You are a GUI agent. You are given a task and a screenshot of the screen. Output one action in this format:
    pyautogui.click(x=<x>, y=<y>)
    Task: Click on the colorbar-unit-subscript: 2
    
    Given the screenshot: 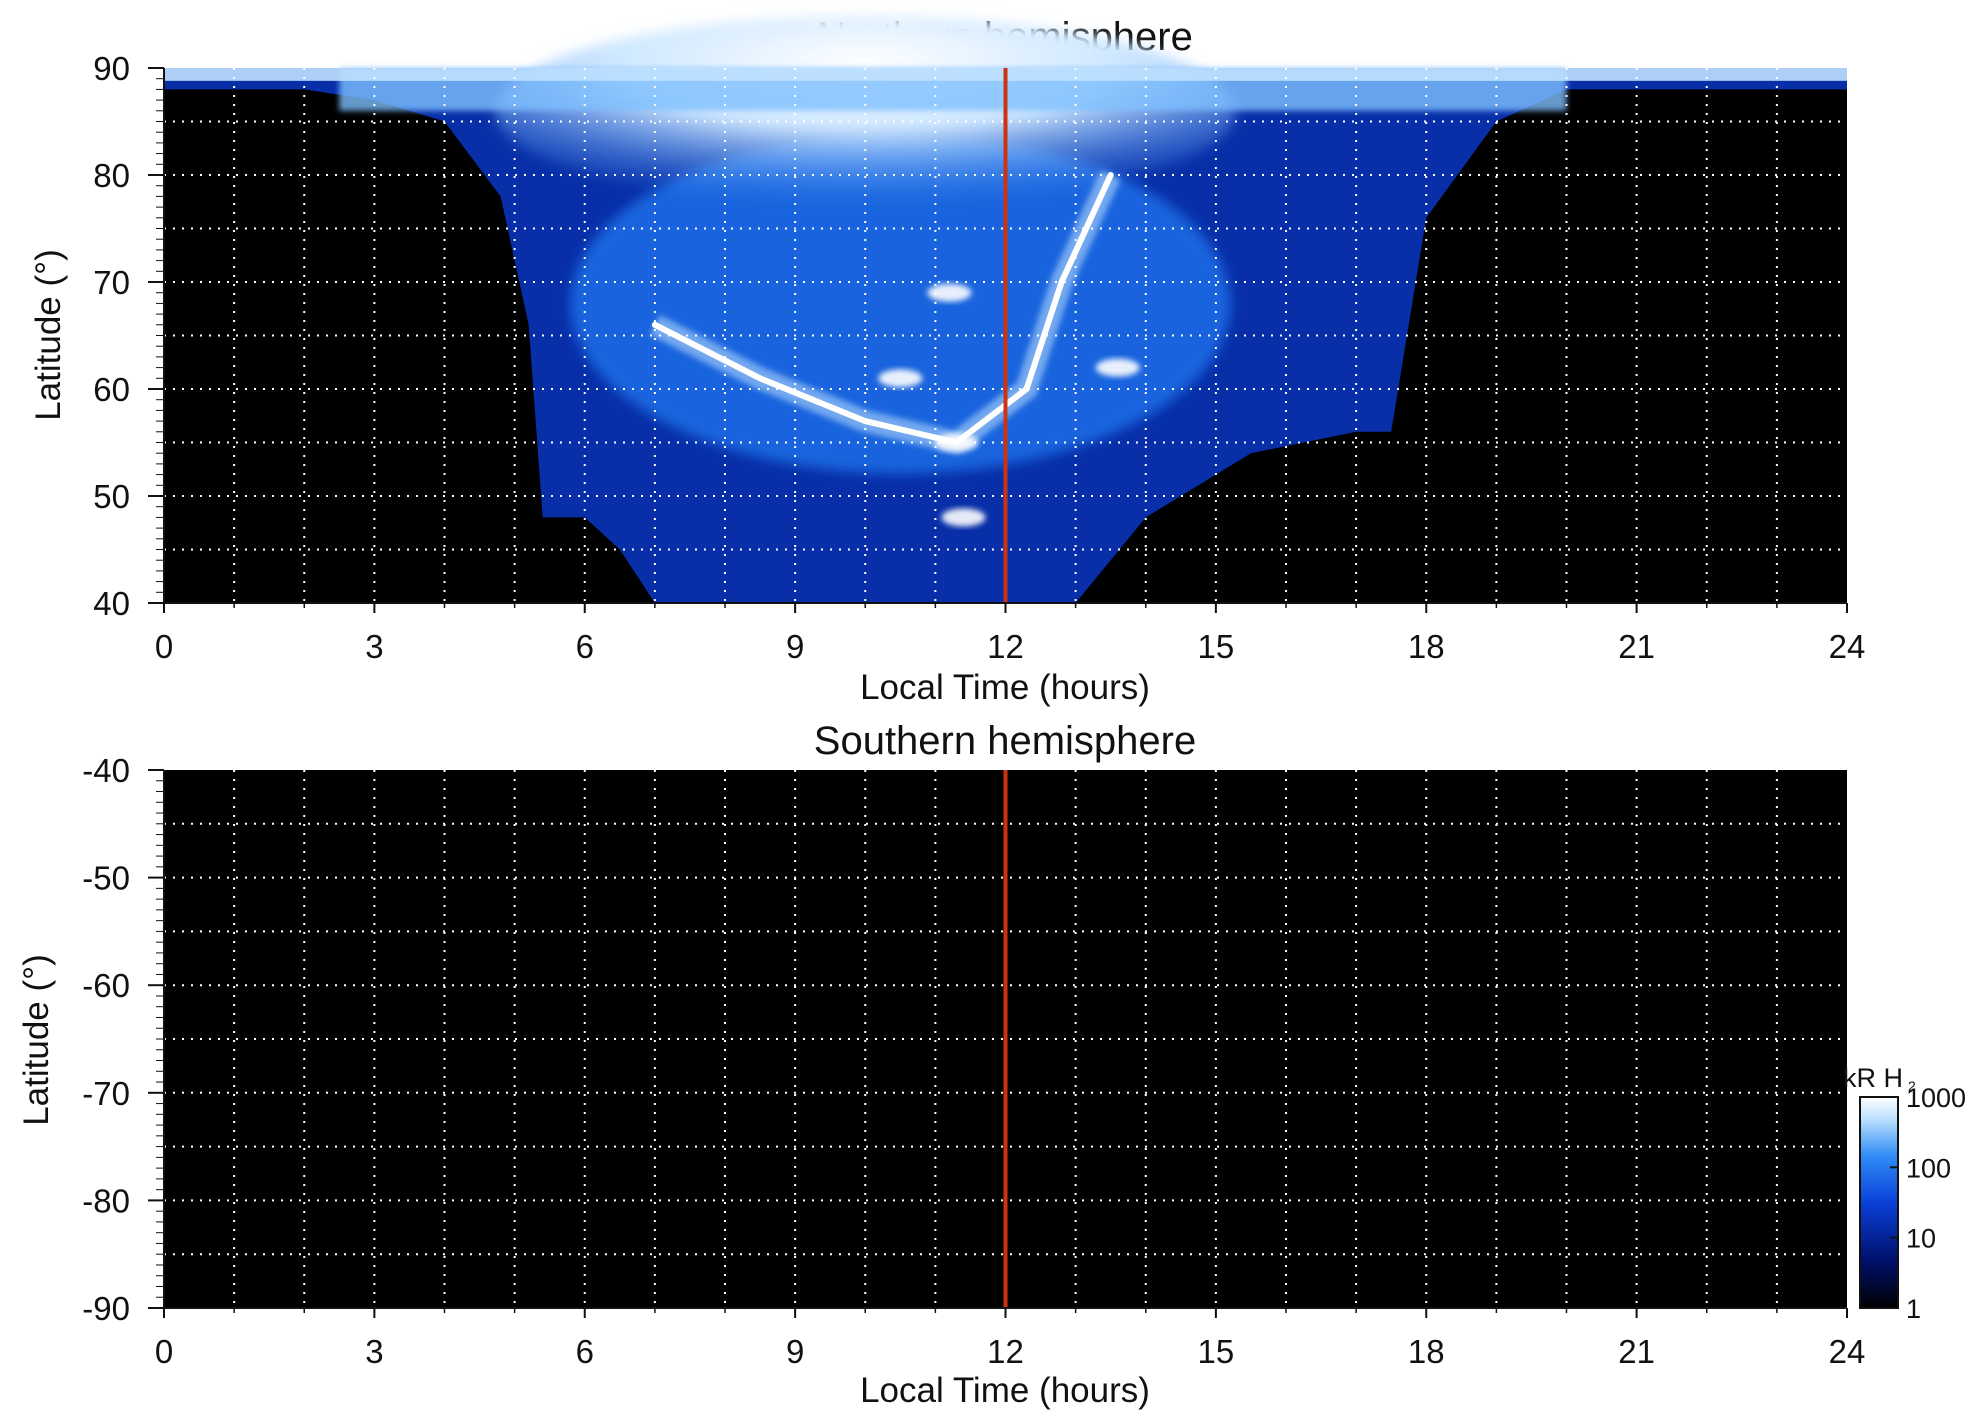 What is the action you would take?
    pyautogui.click(x=1912, y=1086)
    